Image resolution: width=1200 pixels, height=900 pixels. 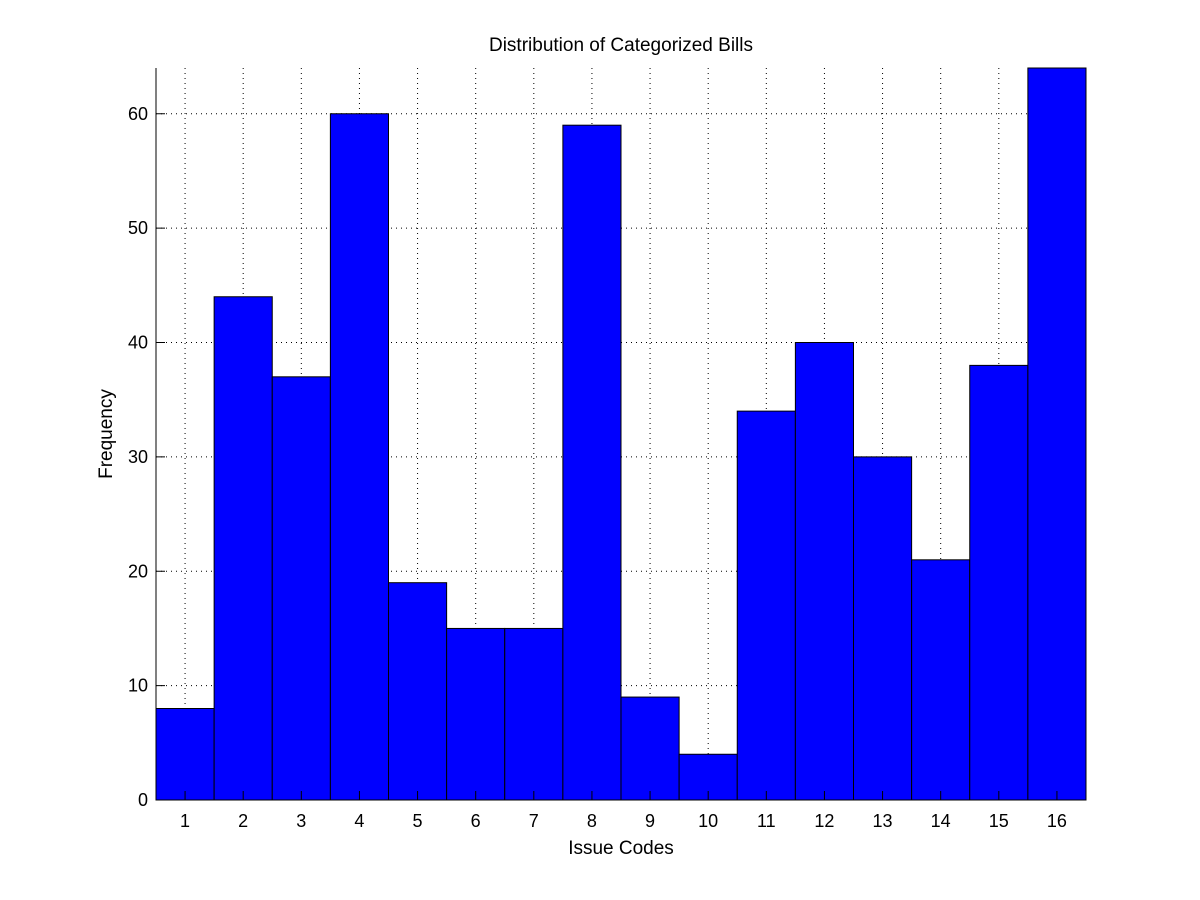 What do you see at coordinates (766, 821) in the screenshot?
I see `x-tick-label: 11` at bounding box center [766, 821].